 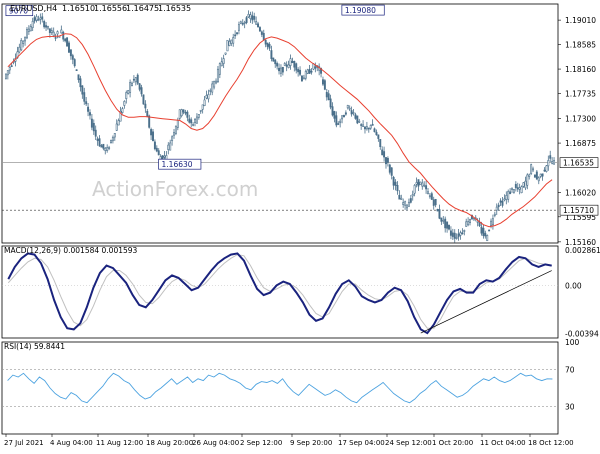 What do you see at coordinates (142, 8) in the screenshot?
I see `ohlc-low: 1.16475` at bounding box center [142, 8].